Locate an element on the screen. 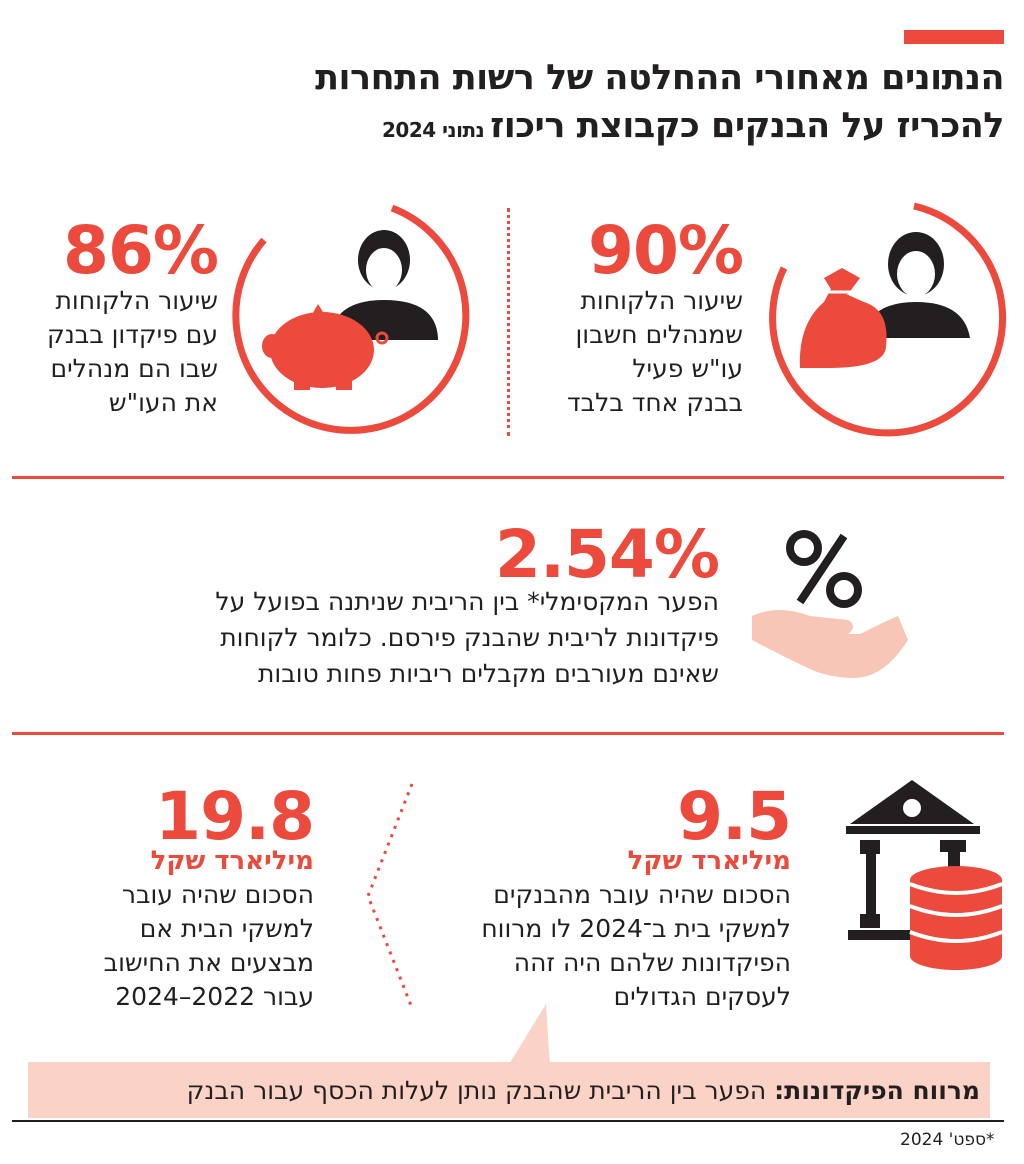 The image size is (1024, 1164). page-title-line2-text: להכריז על הבנקים כקבוצת ריכוז is located at coordinates (747, 126).